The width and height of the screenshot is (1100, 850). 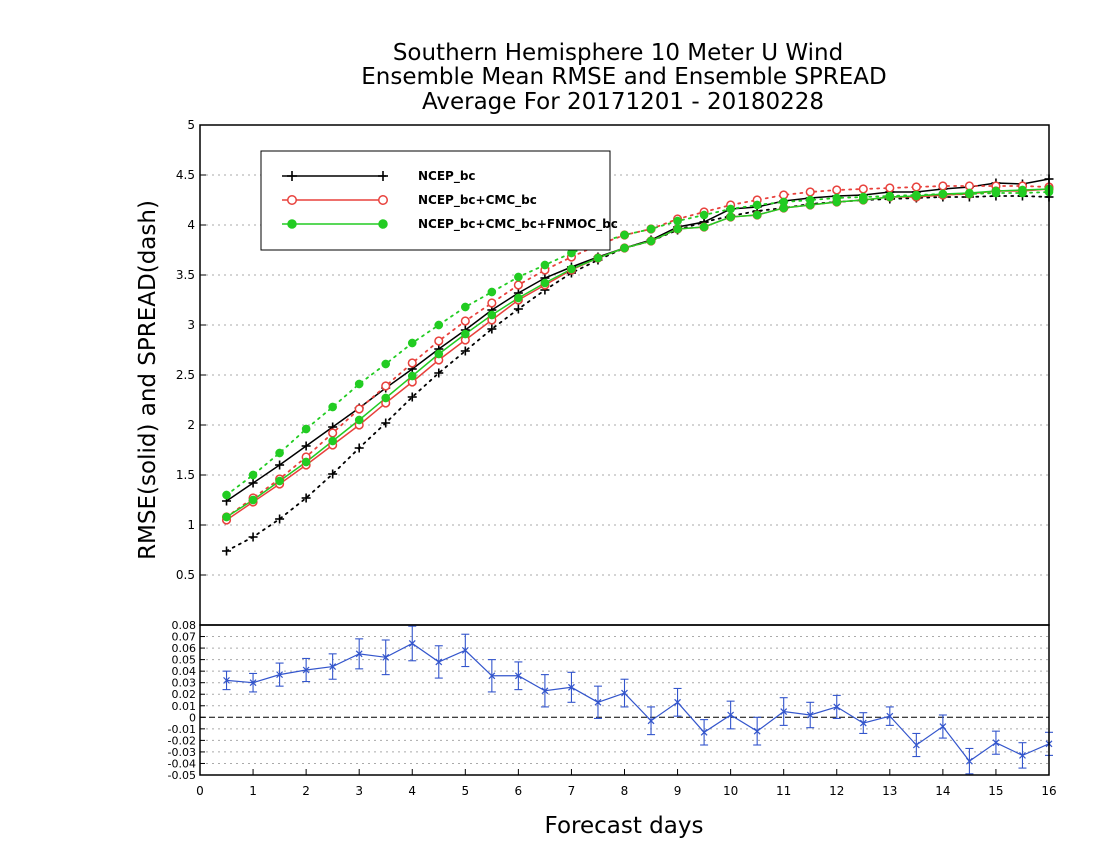 I want to click on title-line-1: Southern Hemisphere 10 Meter U Wind, so click(x=618, y=53).